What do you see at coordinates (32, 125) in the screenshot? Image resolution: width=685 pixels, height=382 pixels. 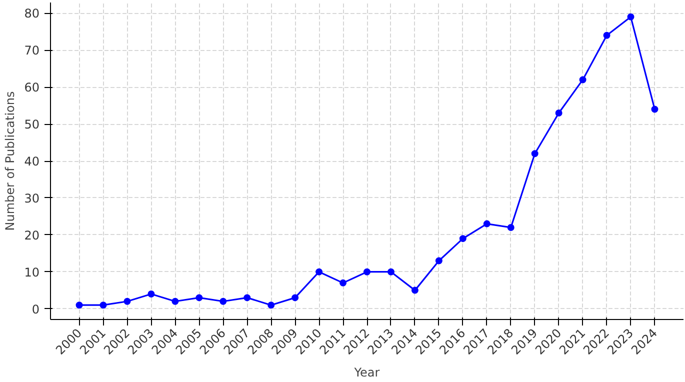 I see `y-tick-label: 50` at bounding box center [32, 125].